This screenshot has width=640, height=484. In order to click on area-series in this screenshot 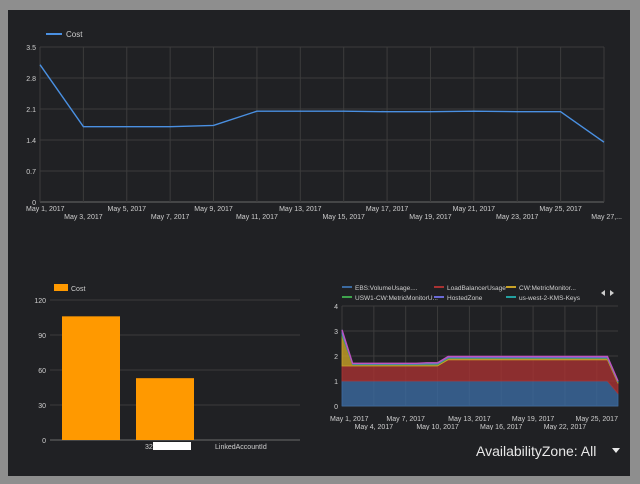, I will do `click(480, 393)`.